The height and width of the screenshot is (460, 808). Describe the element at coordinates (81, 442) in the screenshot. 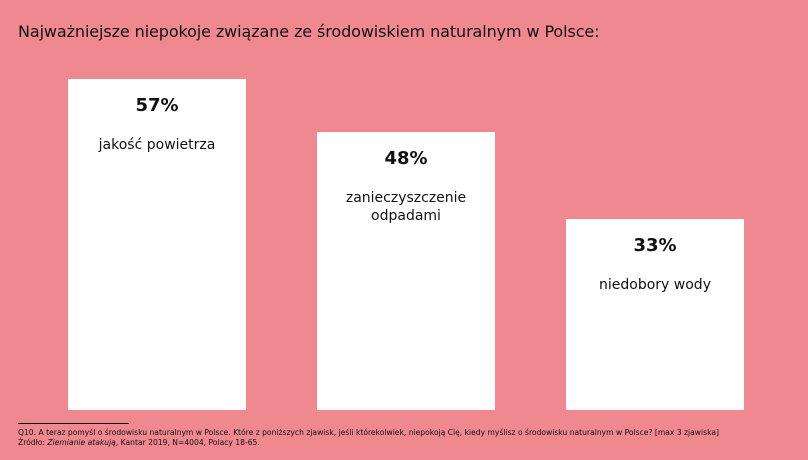

I see `source-title: Ziemianie atakują` at that location.